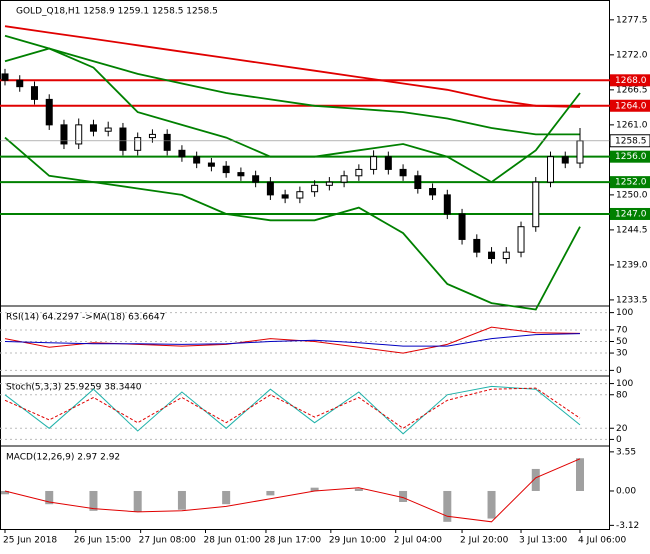 The height and width of the screenshot is (554, 650). I want to click on y-tick-label: 1277.5, so click(632, 20).